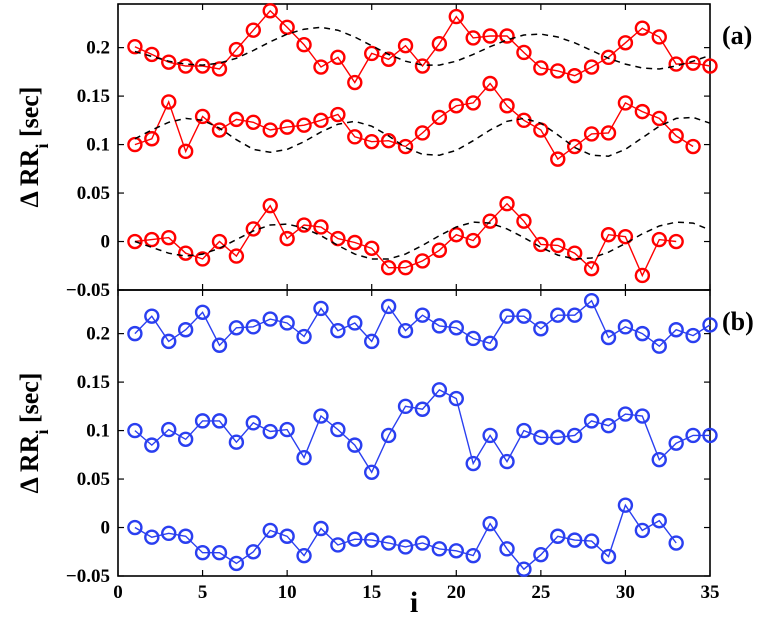 The width and height of the screenshot is (763, 617). Describe the element at coordinates (93, 193) in the screenshot. I see `y-tick-label: 0.05` at that location.